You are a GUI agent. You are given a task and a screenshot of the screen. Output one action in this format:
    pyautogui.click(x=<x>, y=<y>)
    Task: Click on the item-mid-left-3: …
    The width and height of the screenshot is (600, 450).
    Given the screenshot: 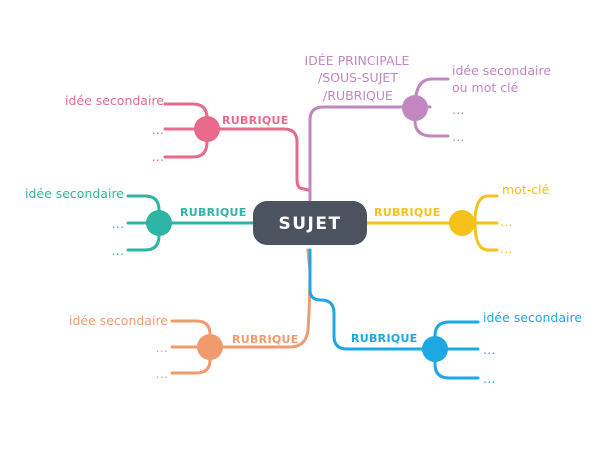 What is the action you would take?
    pyautogui.click(x=118, y=250)
    